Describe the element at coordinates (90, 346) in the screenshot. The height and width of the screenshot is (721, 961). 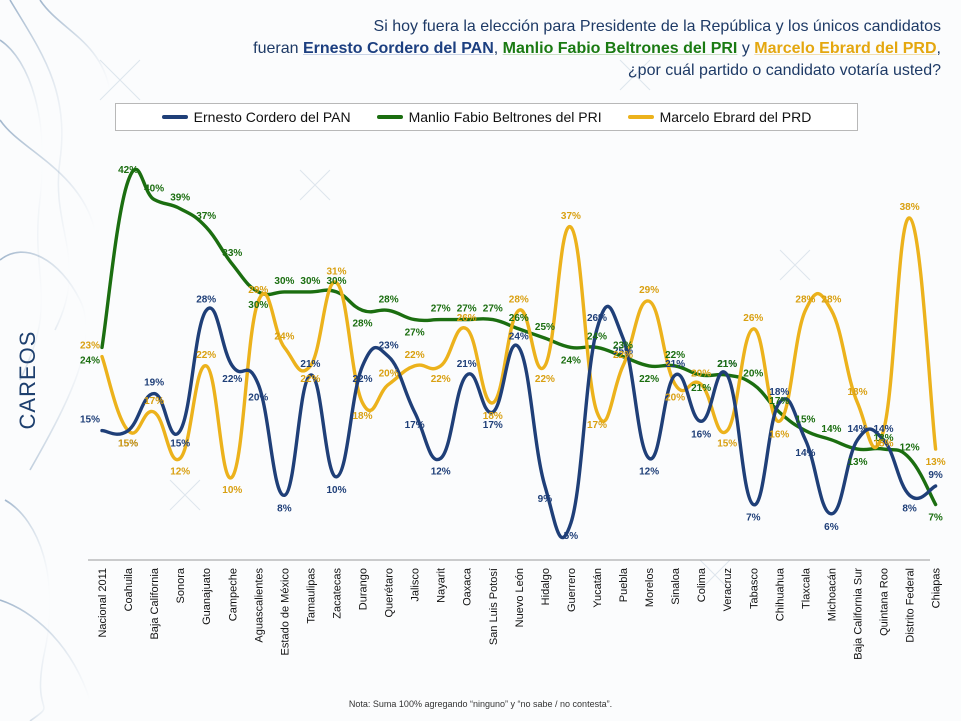
I see `data-label-prd: 23%` at that location.